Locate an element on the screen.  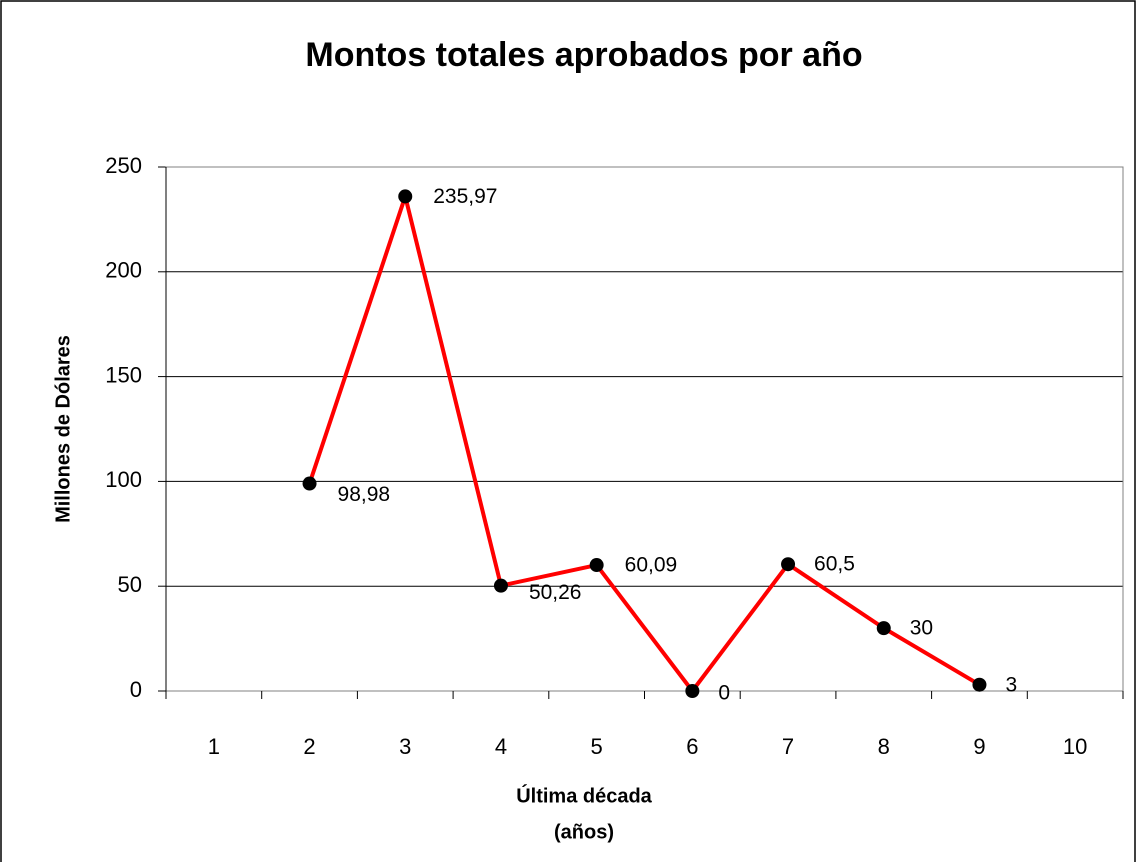
x-tick-label: 8 is located at coordinates (884, 746).